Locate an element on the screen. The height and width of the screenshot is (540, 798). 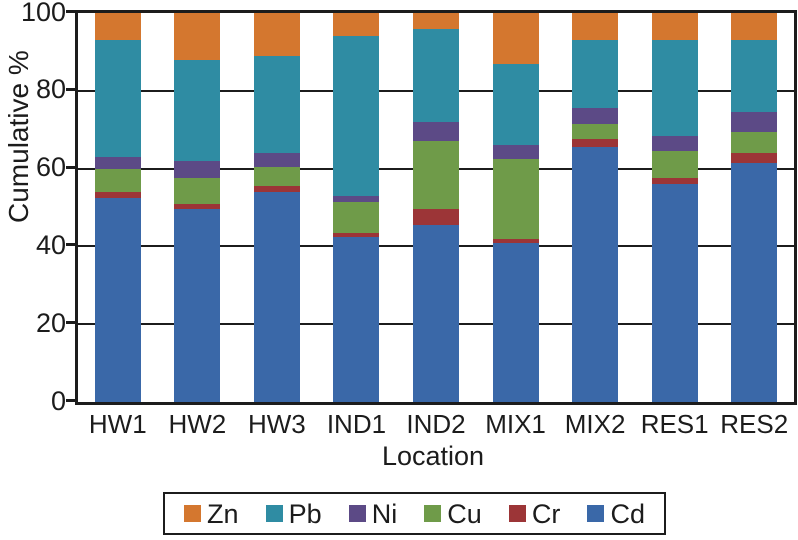
legend-label: Cd is located at coordinates (627, 513).